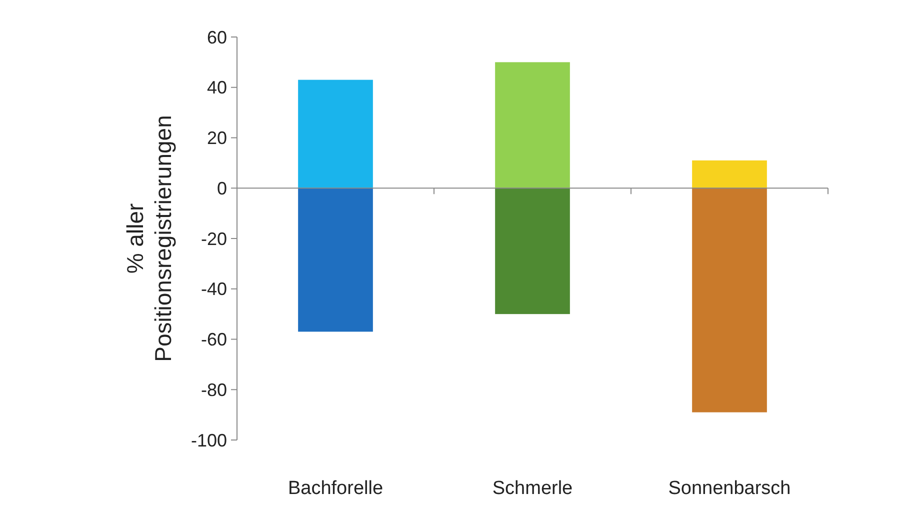  Describe the element at coordinates (729, 488) in the screenshot. I see `x-tick-label: Sonnenbarsch` at that location.